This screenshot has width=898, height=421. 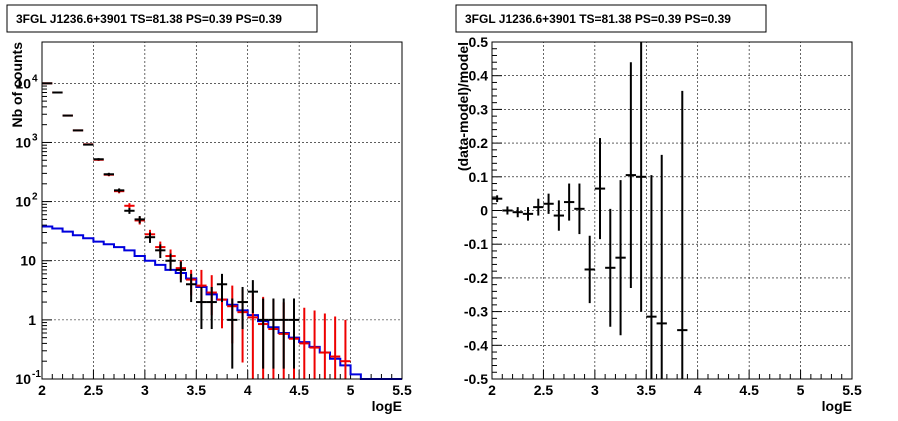 What do you see at coordinates (544, 390) in the screenshot?
I see `right-x-tick-label: 2.5` at bounding box center [544, 390].